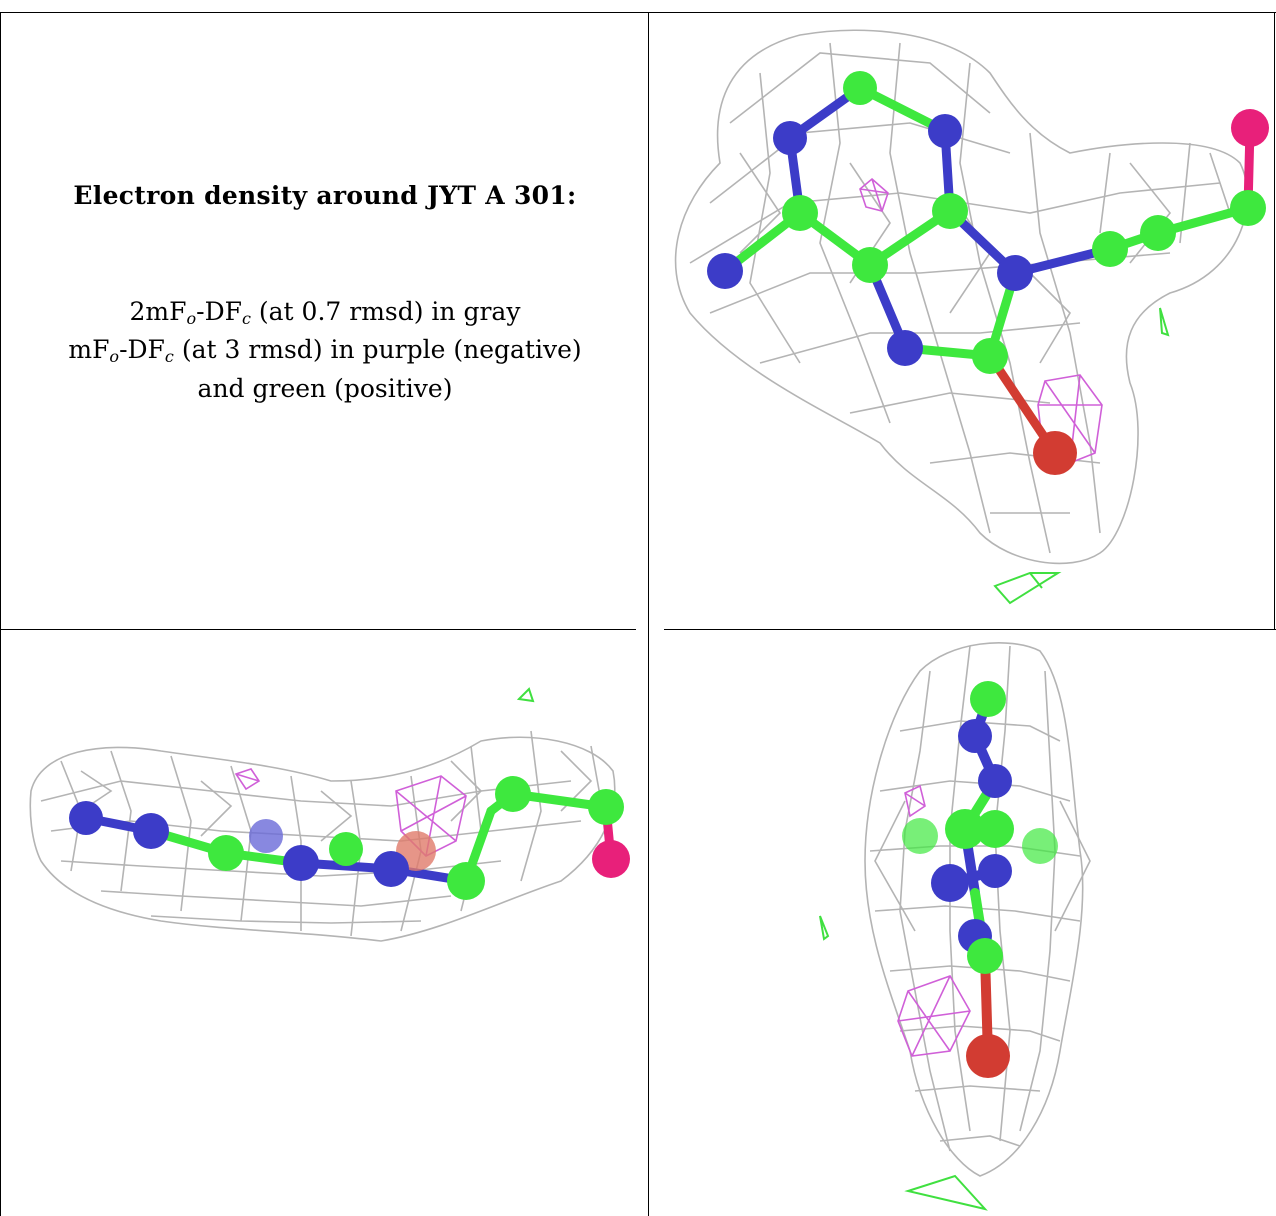  What do you see at coordinates (318, 629) in the screenshot?
I see `border-center-left` at bounding box center [318, 629].